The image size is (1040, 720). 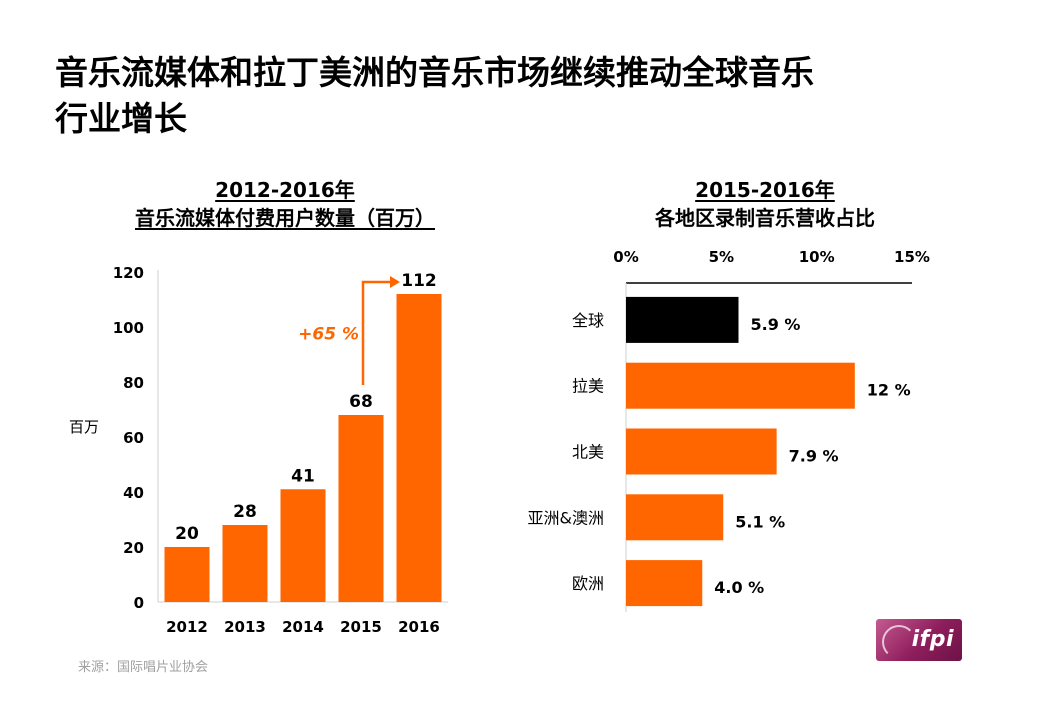 I want to click on bar-value-label: 12 %, so click(x=889, y=390).